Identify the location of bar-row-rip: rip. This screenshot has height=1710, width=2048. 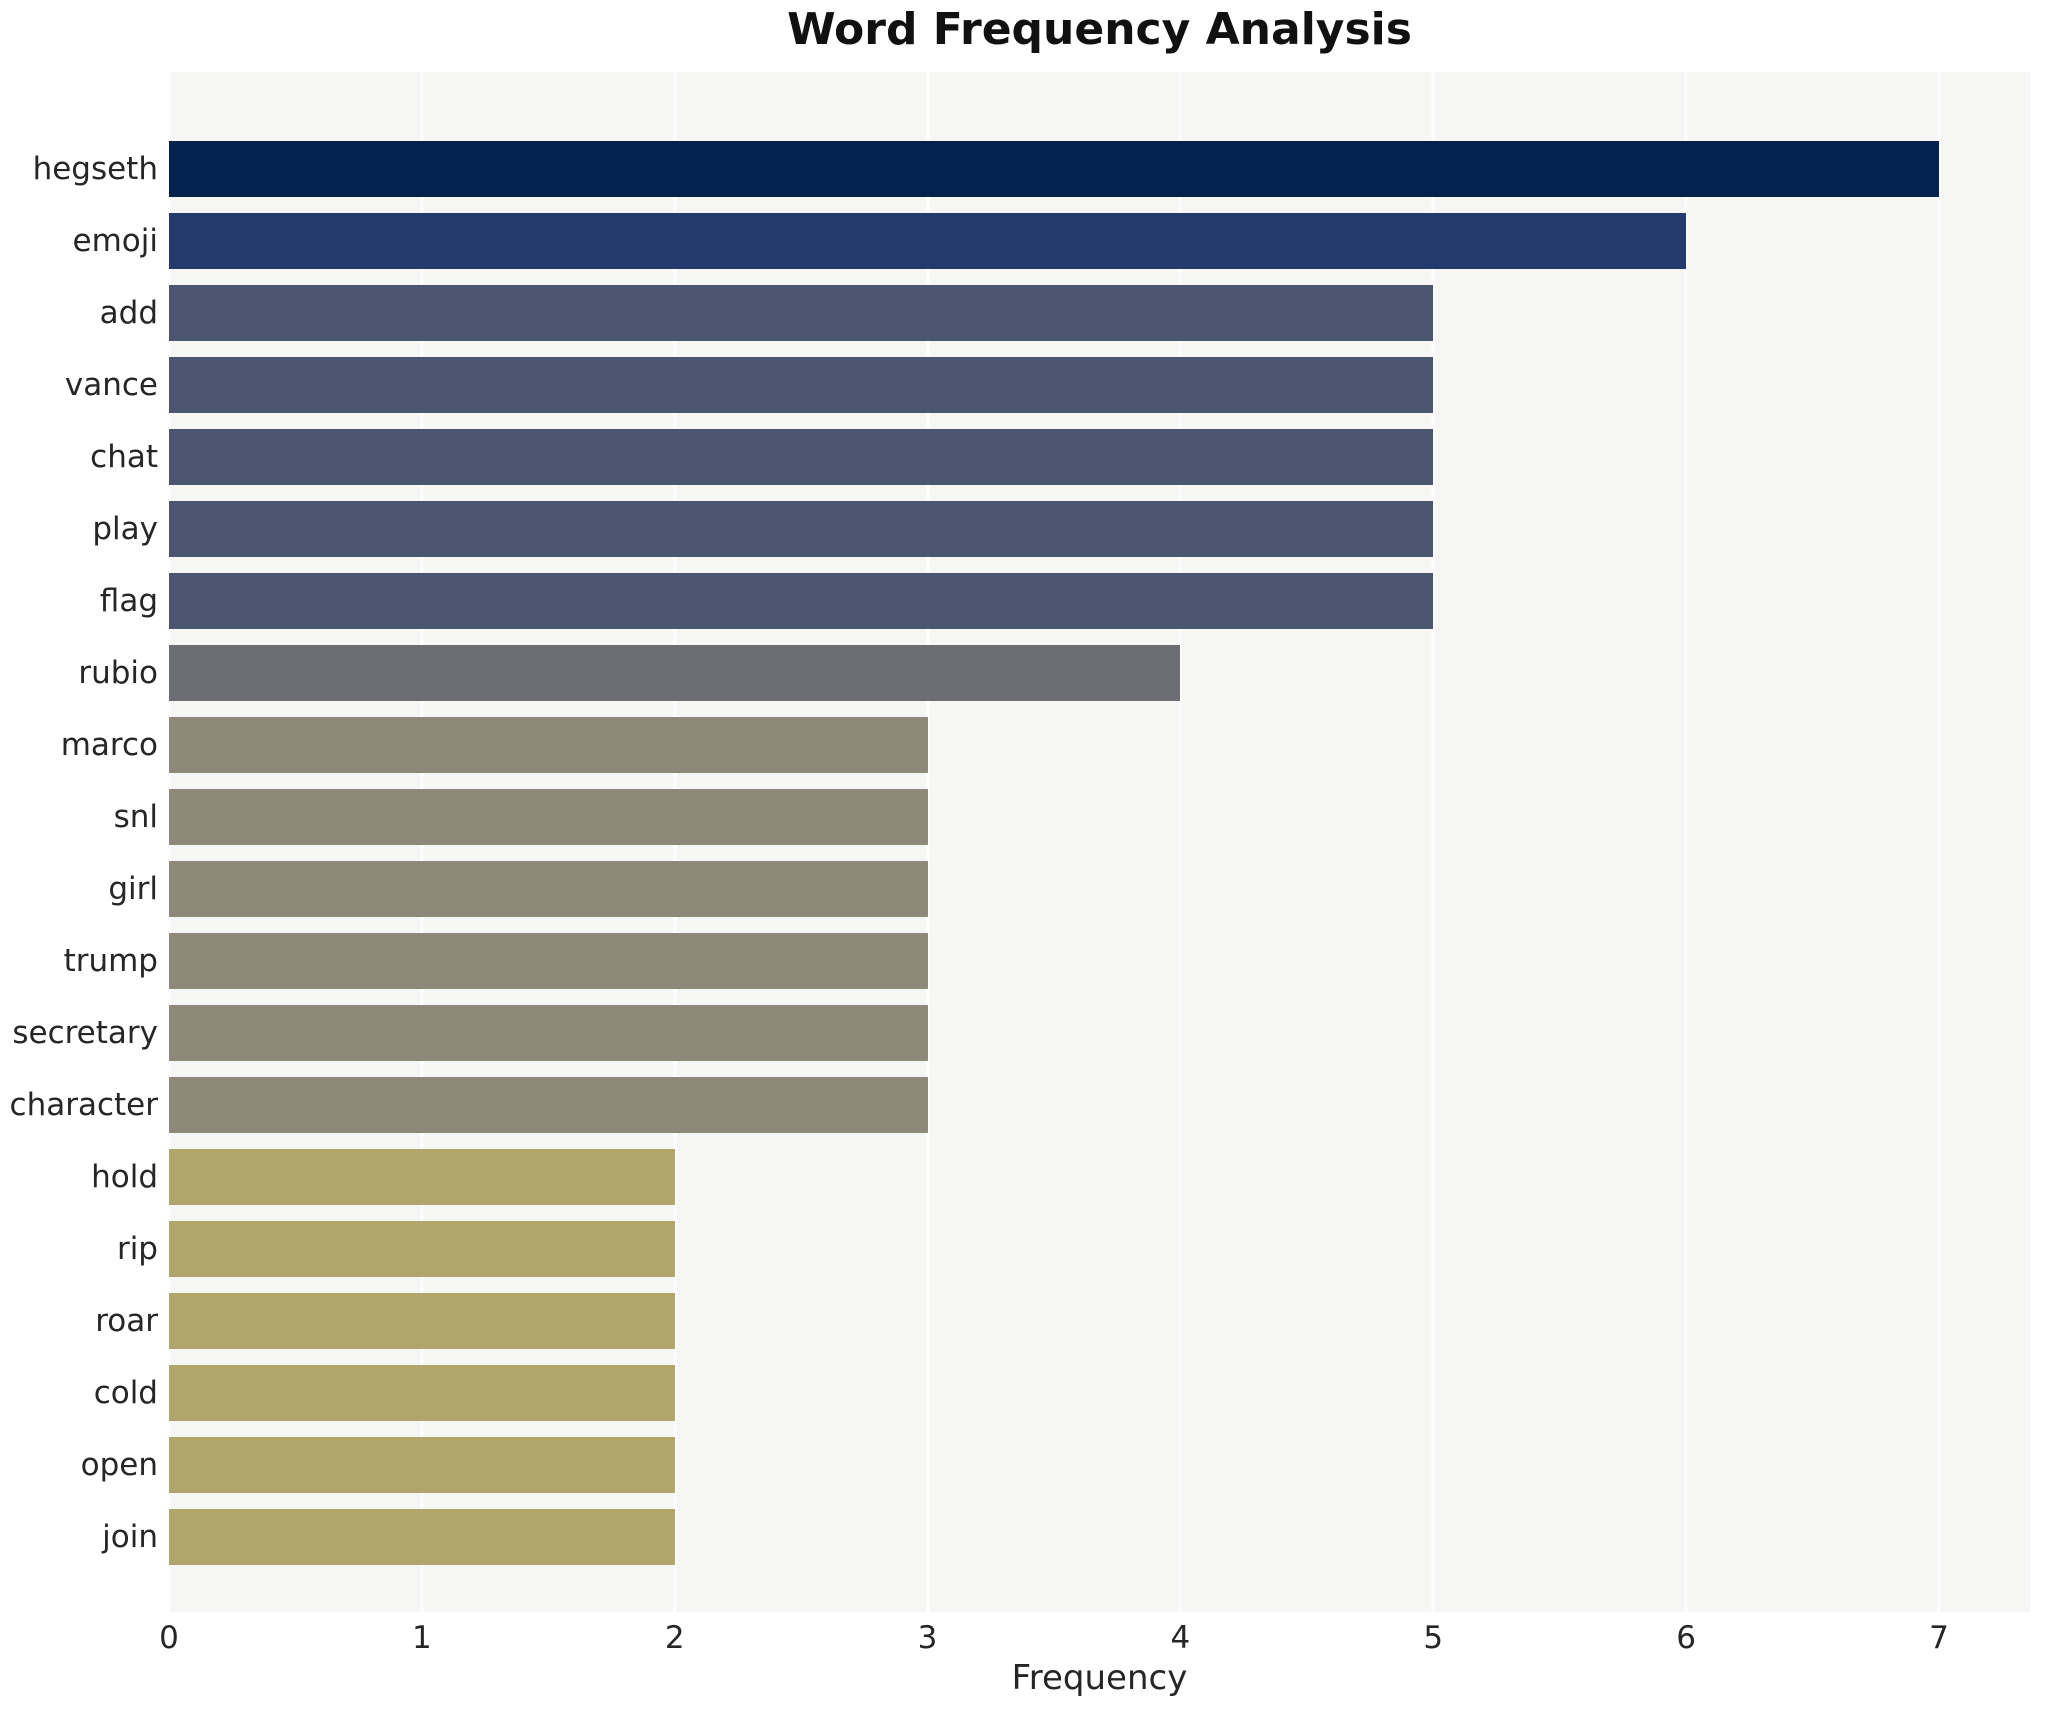
(1073, 1249).